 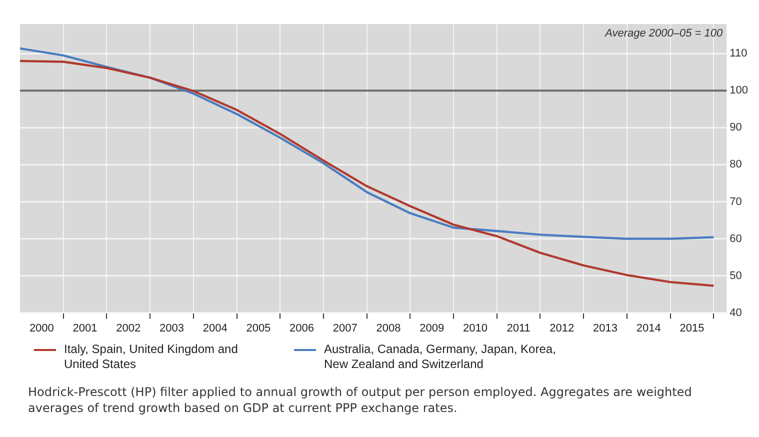 What do you see at coordinates (302, 328) in the screenshot?
I see `x-tick-label: 2006` at bounding box center [302, 328].